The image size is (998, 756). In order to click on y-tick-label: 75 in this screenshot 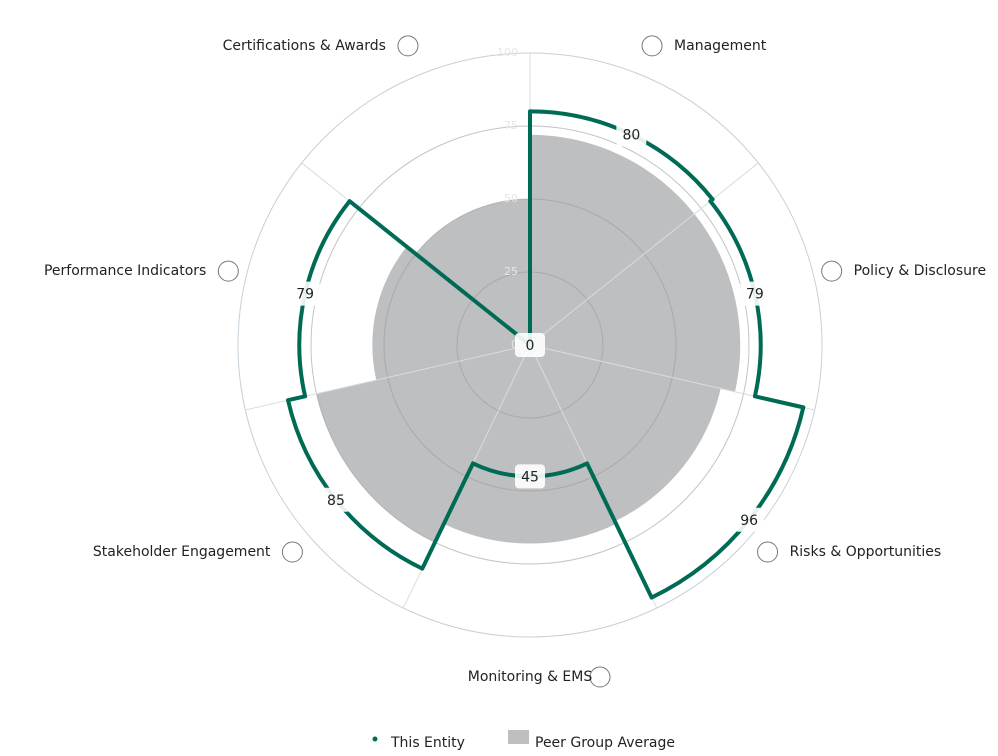, I will do `click(511, 125)`.